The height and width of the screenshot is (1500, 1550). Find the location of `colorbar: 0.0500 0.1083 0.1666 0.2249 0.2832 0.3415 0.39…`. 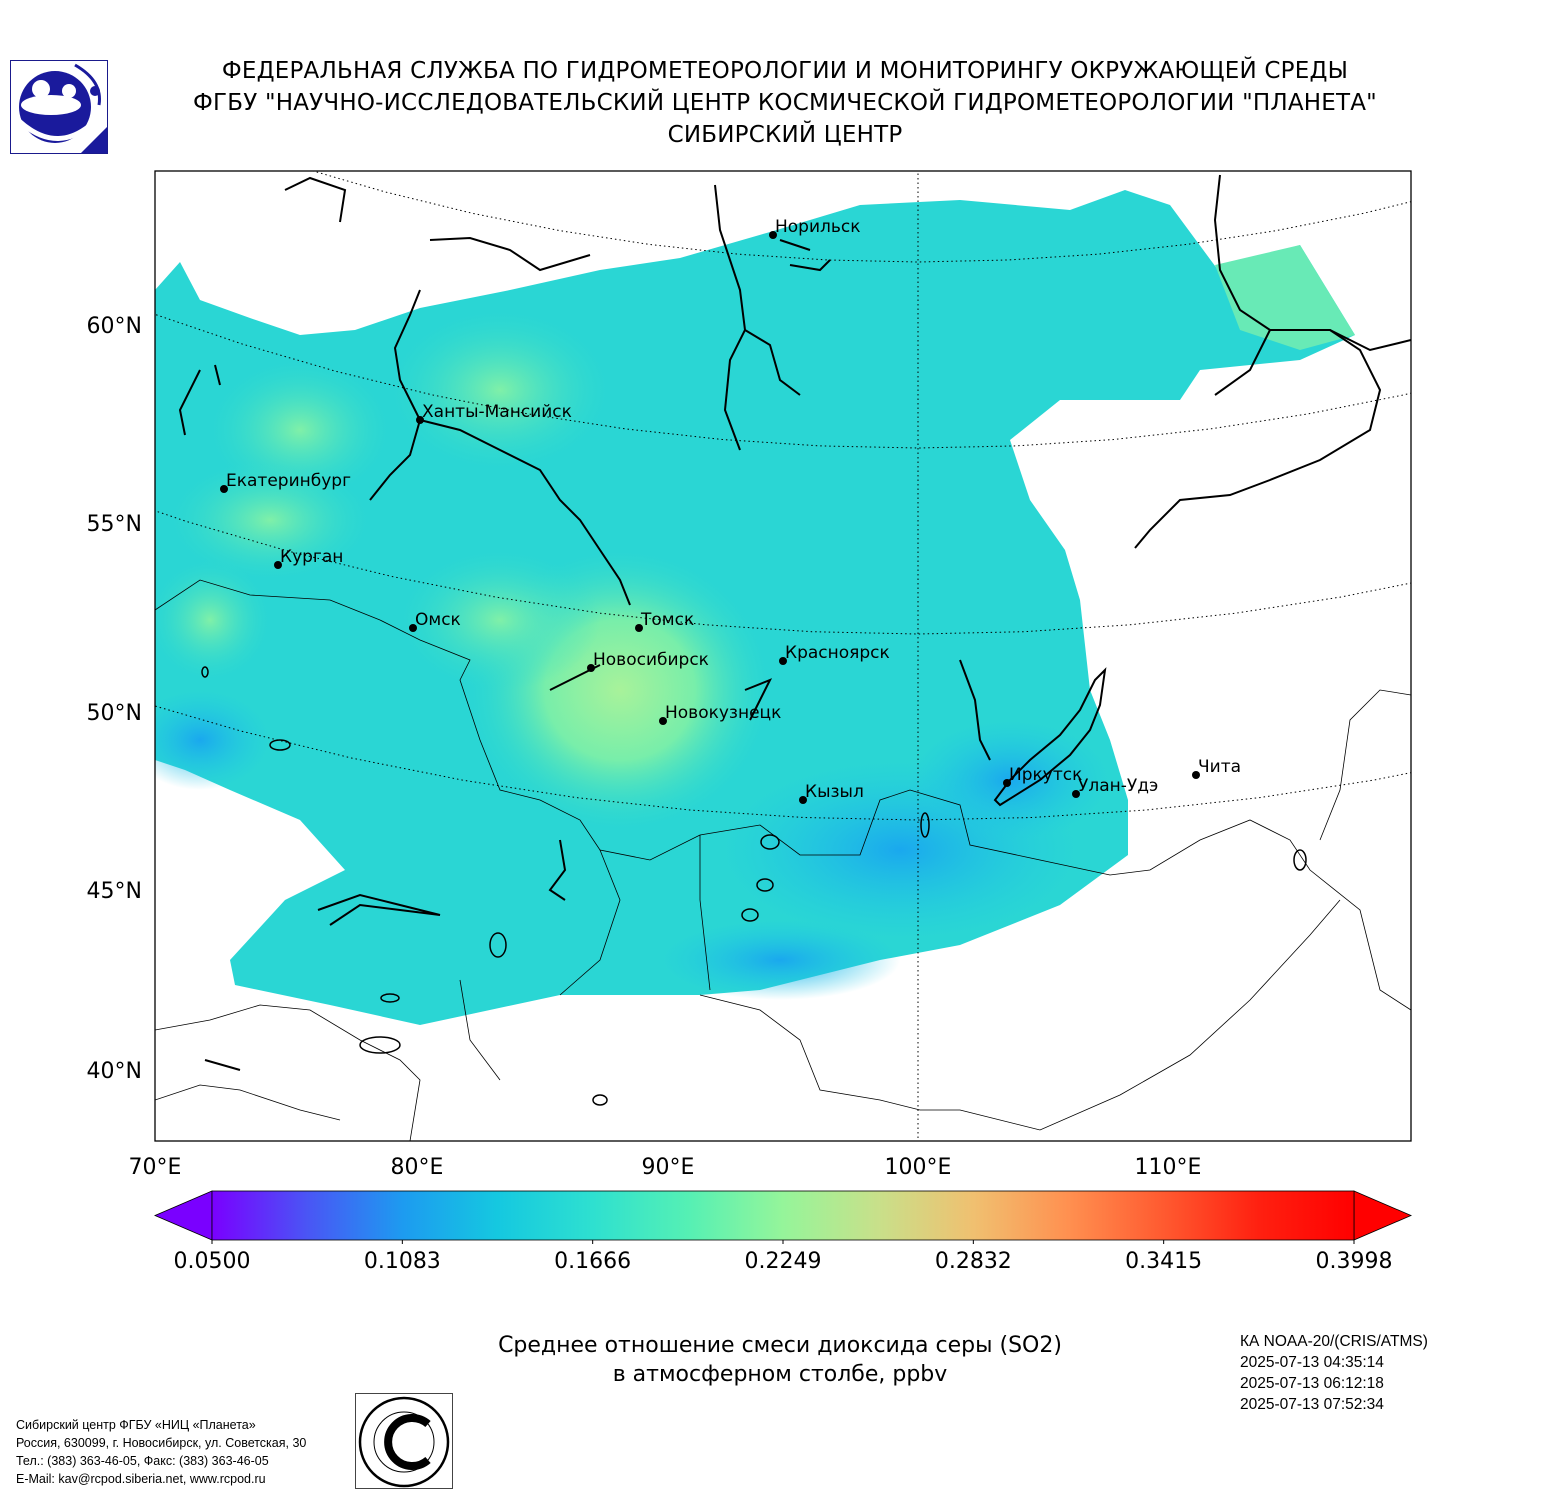

colorbar: 0.0500 0.1083 0.1666 0.2249 0.2832 0.3415 0.39… is located at coordinates (783, 1232).